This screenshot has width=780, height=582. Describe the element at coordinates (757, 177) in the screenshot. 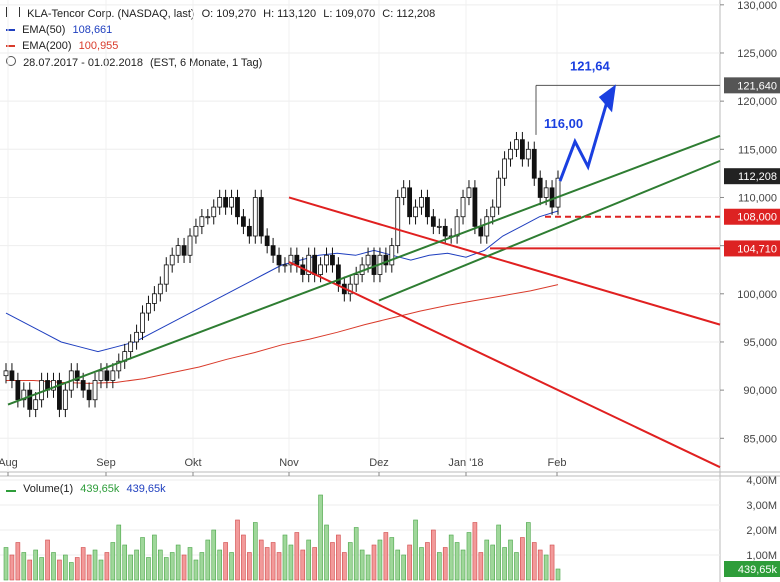

I see `price-tag-label: 112,208` at that location.